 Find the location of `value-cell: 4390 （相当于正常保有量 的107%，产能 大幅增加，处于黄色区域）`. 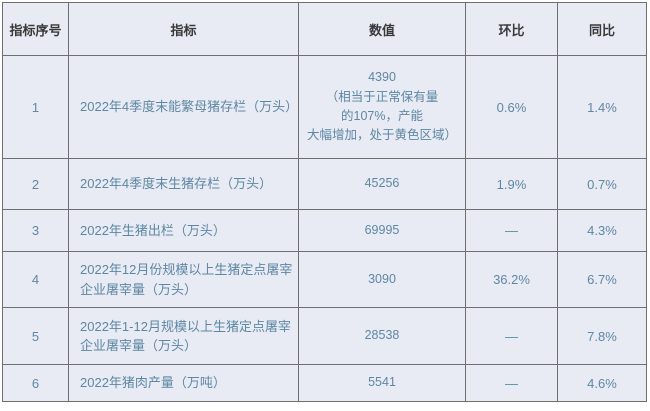

value-cell: 4390 （相当于正常保有量 的107%，产能 大幅增加，处于黄色区域） is located at coordinates (382, 107).